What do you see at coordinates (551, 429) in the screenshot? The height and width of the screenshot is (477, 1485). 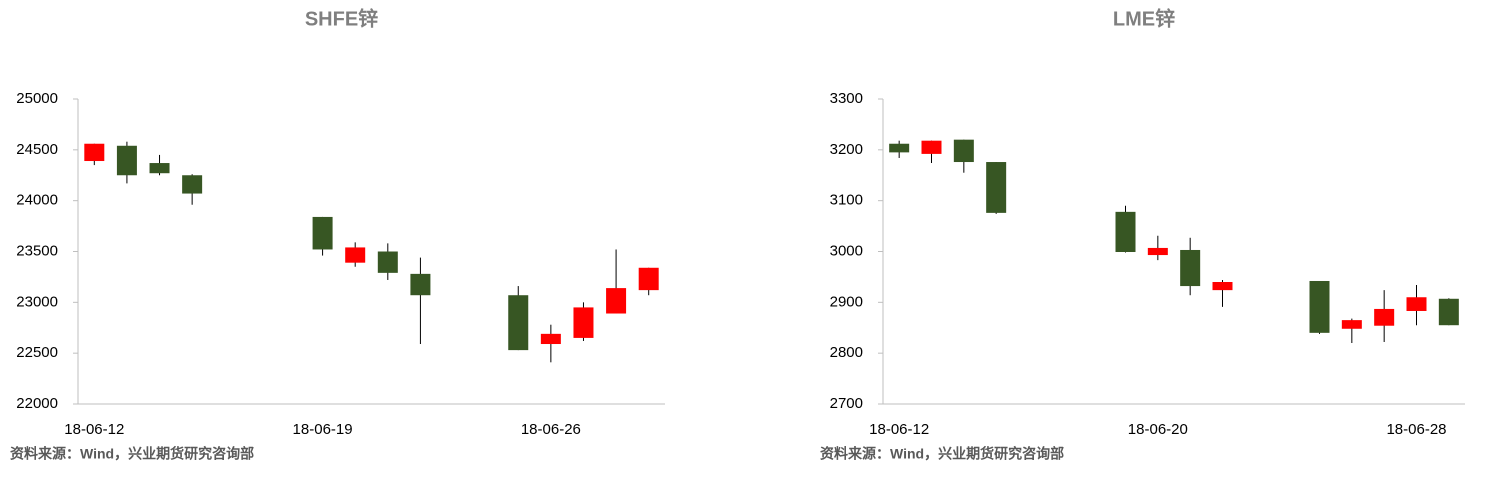 I see `x-tick-label: 18-06-26` at bounding box center [551, 429].